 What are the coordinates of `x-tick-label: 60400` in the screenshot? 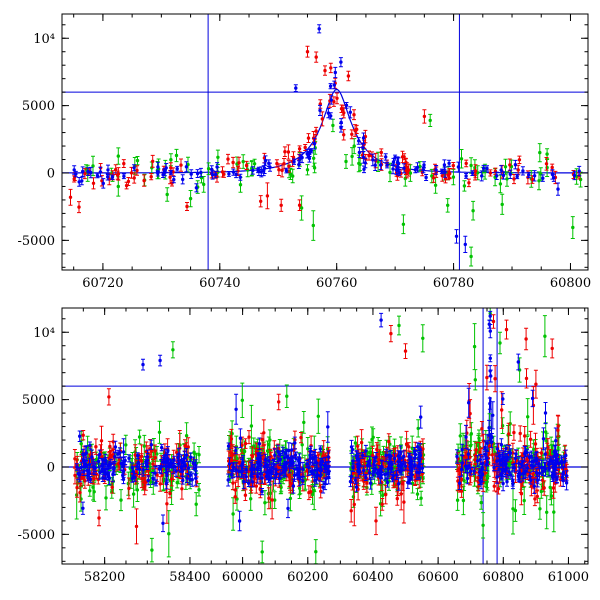 It's located at (372, 577).